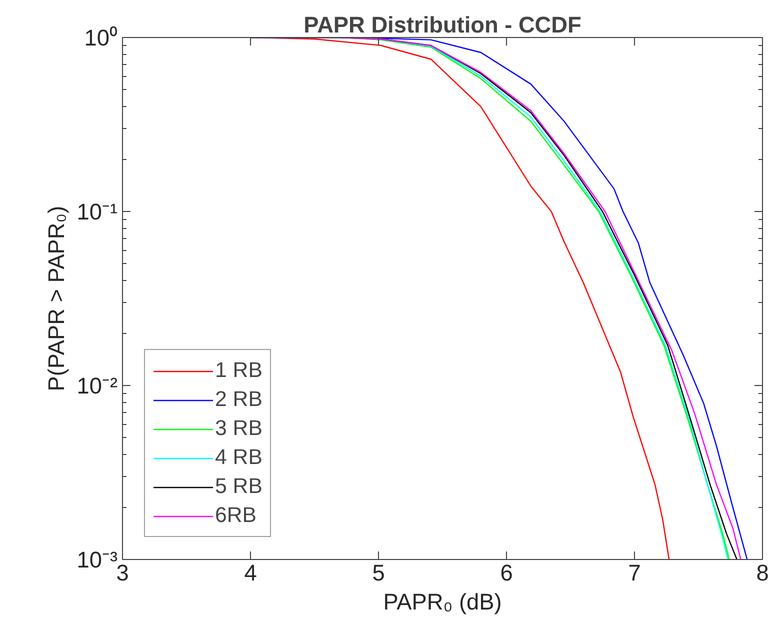 Image resolution: width=771 pixels, height=617 pixels. Describe the element at coordinates (97, 385) in the screenshot. I see `y-tick-label: 10⁻²` at that location.